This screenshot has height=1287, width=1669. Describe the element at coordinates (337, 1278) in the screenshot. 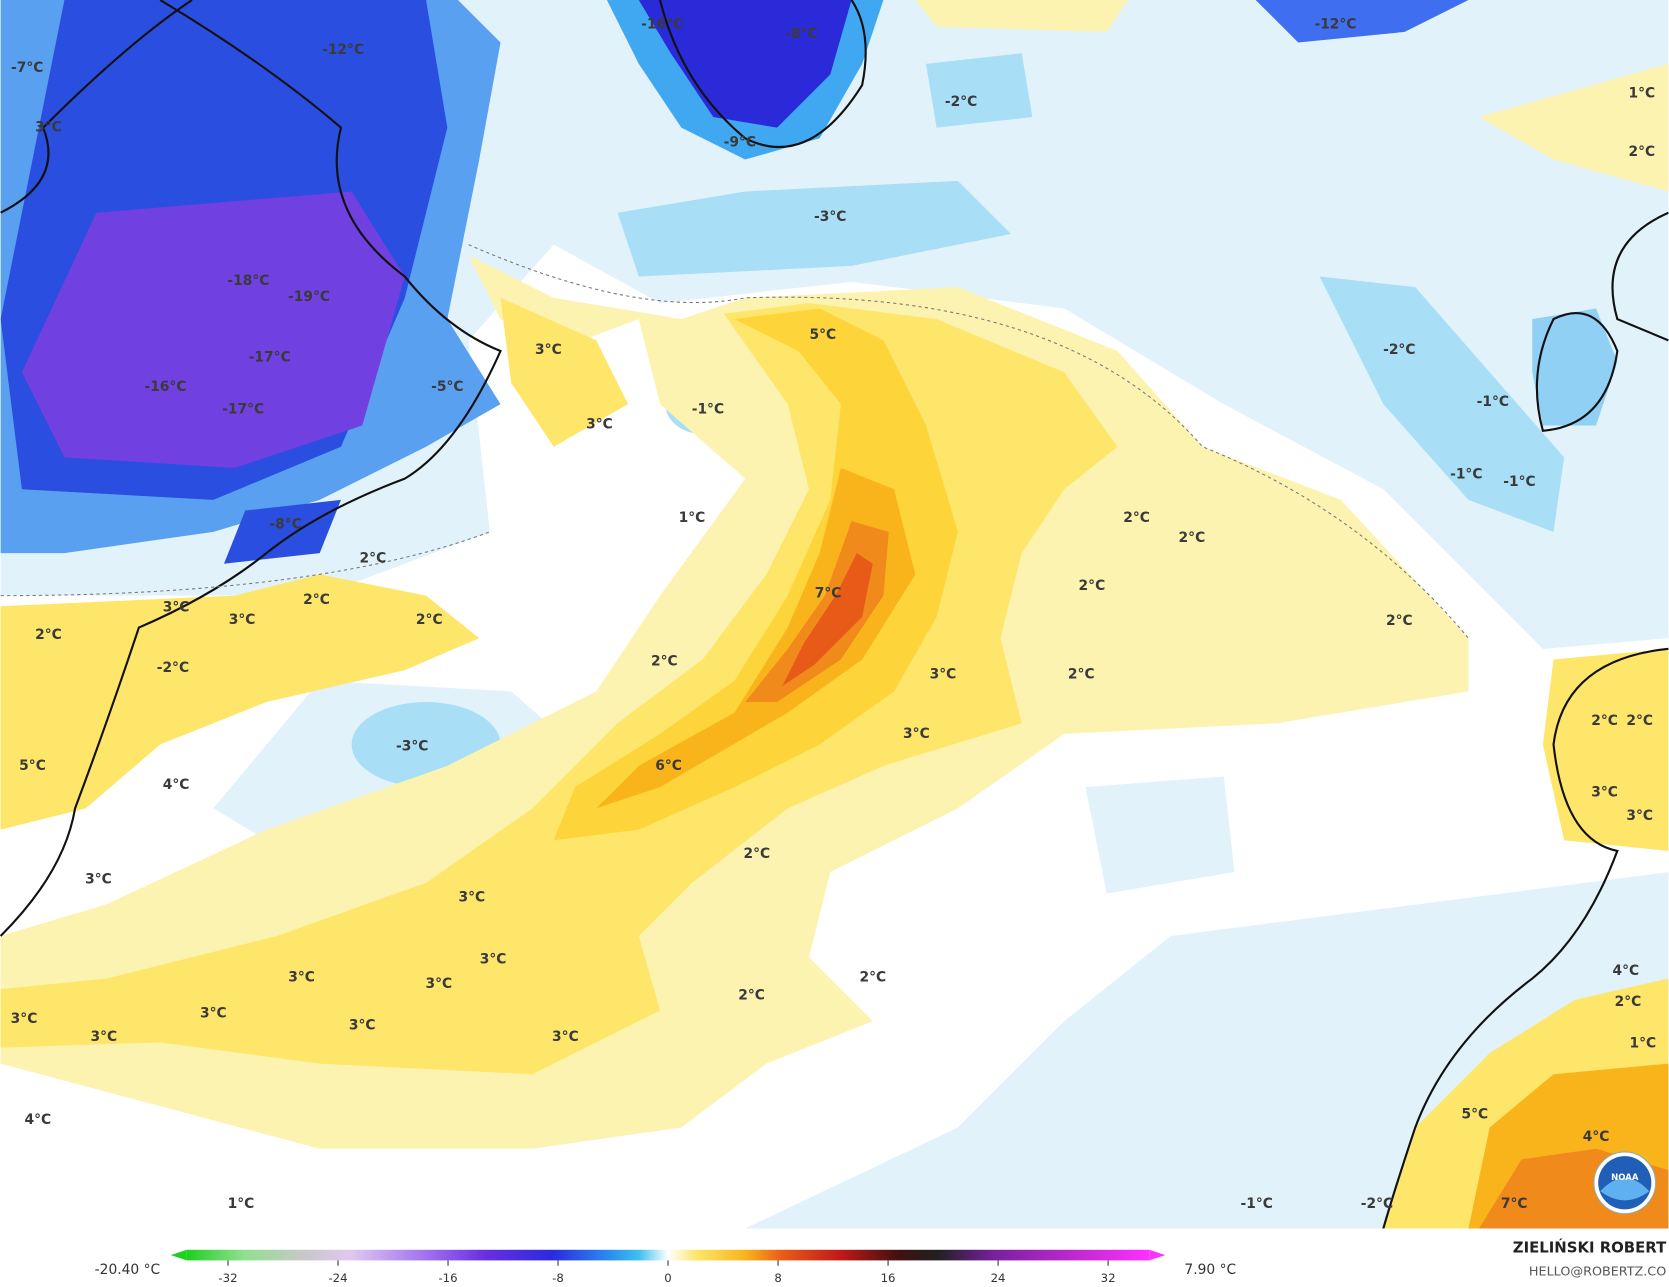

I see `colorbar-tick-label: -24` at that location.